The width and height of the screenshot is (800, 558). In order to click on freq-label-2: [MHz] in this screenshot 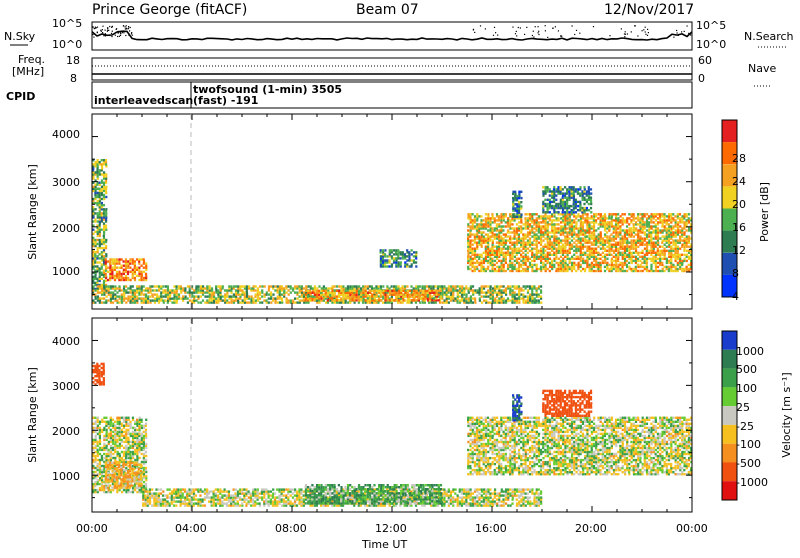, I will do `click(28, 71)`.